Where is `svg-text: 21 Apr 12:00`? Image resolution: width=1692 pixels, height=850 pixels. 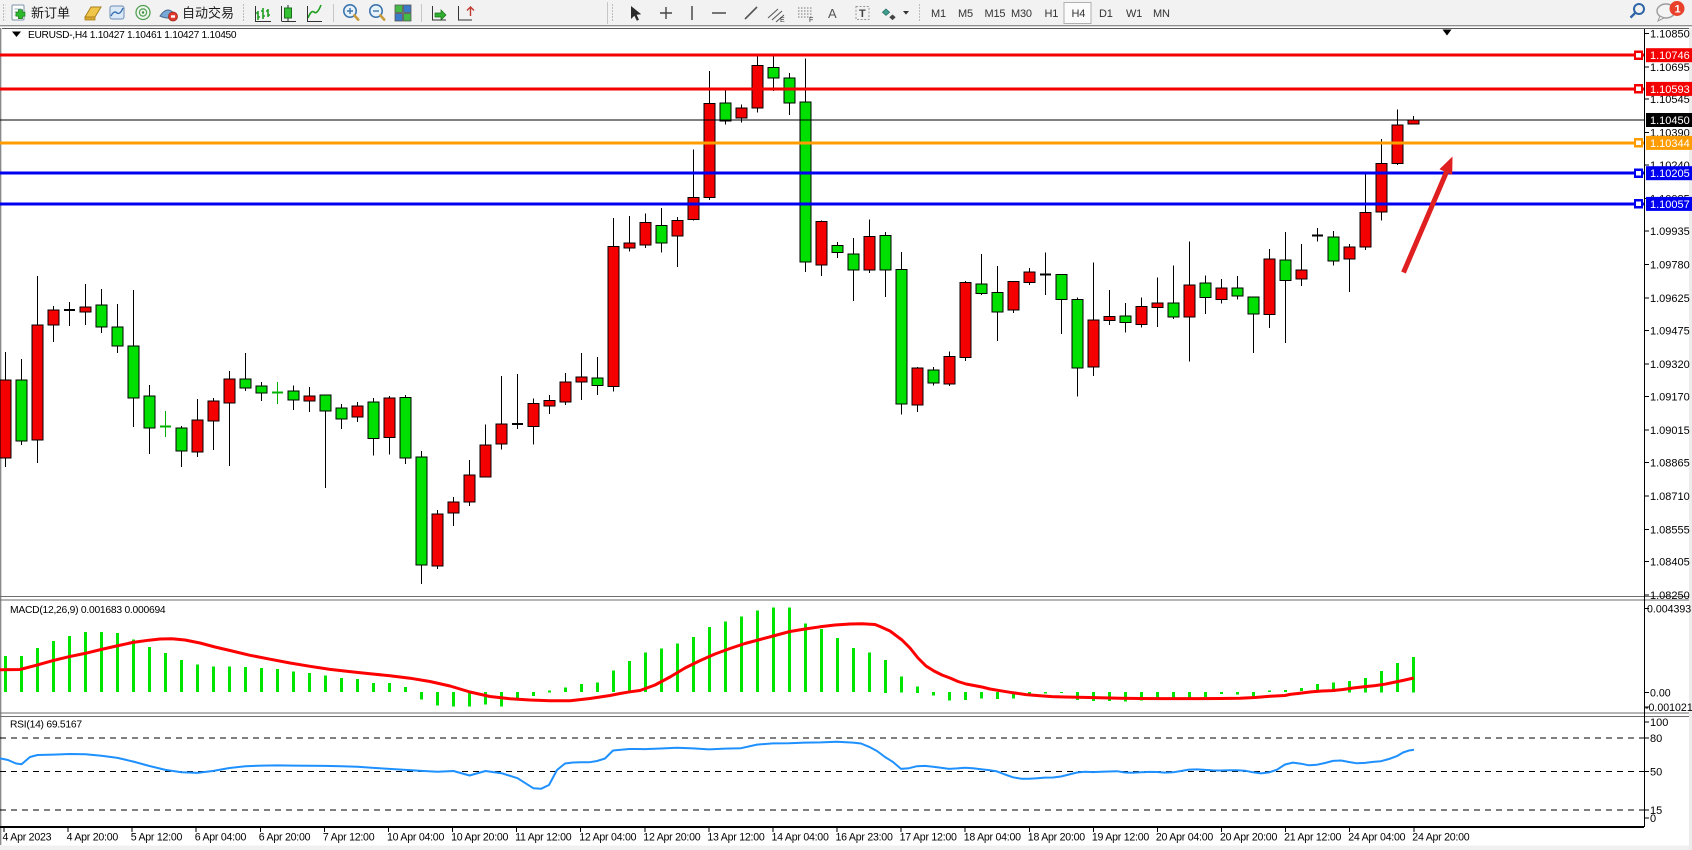
svg-text: 21 Apr 12:00 is located at coordinates (1312, 838).